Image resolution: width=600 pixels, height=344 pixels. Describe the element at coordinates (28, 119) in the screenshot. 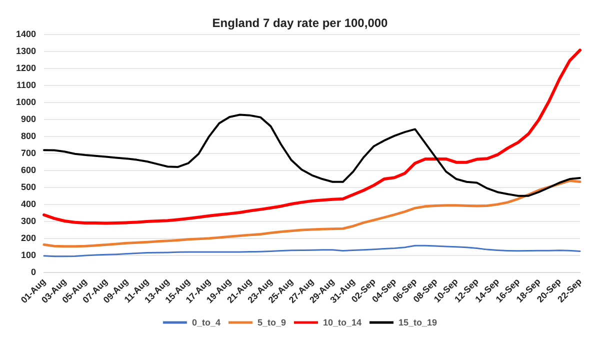

I see `y-tick-label: 900` at that location.